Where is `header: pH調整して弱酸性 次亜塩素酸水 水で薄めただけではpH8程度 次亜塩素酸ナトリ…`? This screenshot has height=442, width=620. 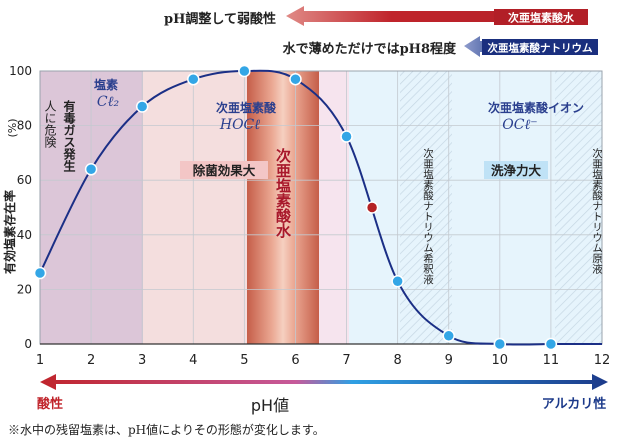
header: pH調整して弱酸性 次亜塩素酸水 水で薄めただけではpH8程度 次亜塩素酸ナトリ… is located at coordinates (381, 31).